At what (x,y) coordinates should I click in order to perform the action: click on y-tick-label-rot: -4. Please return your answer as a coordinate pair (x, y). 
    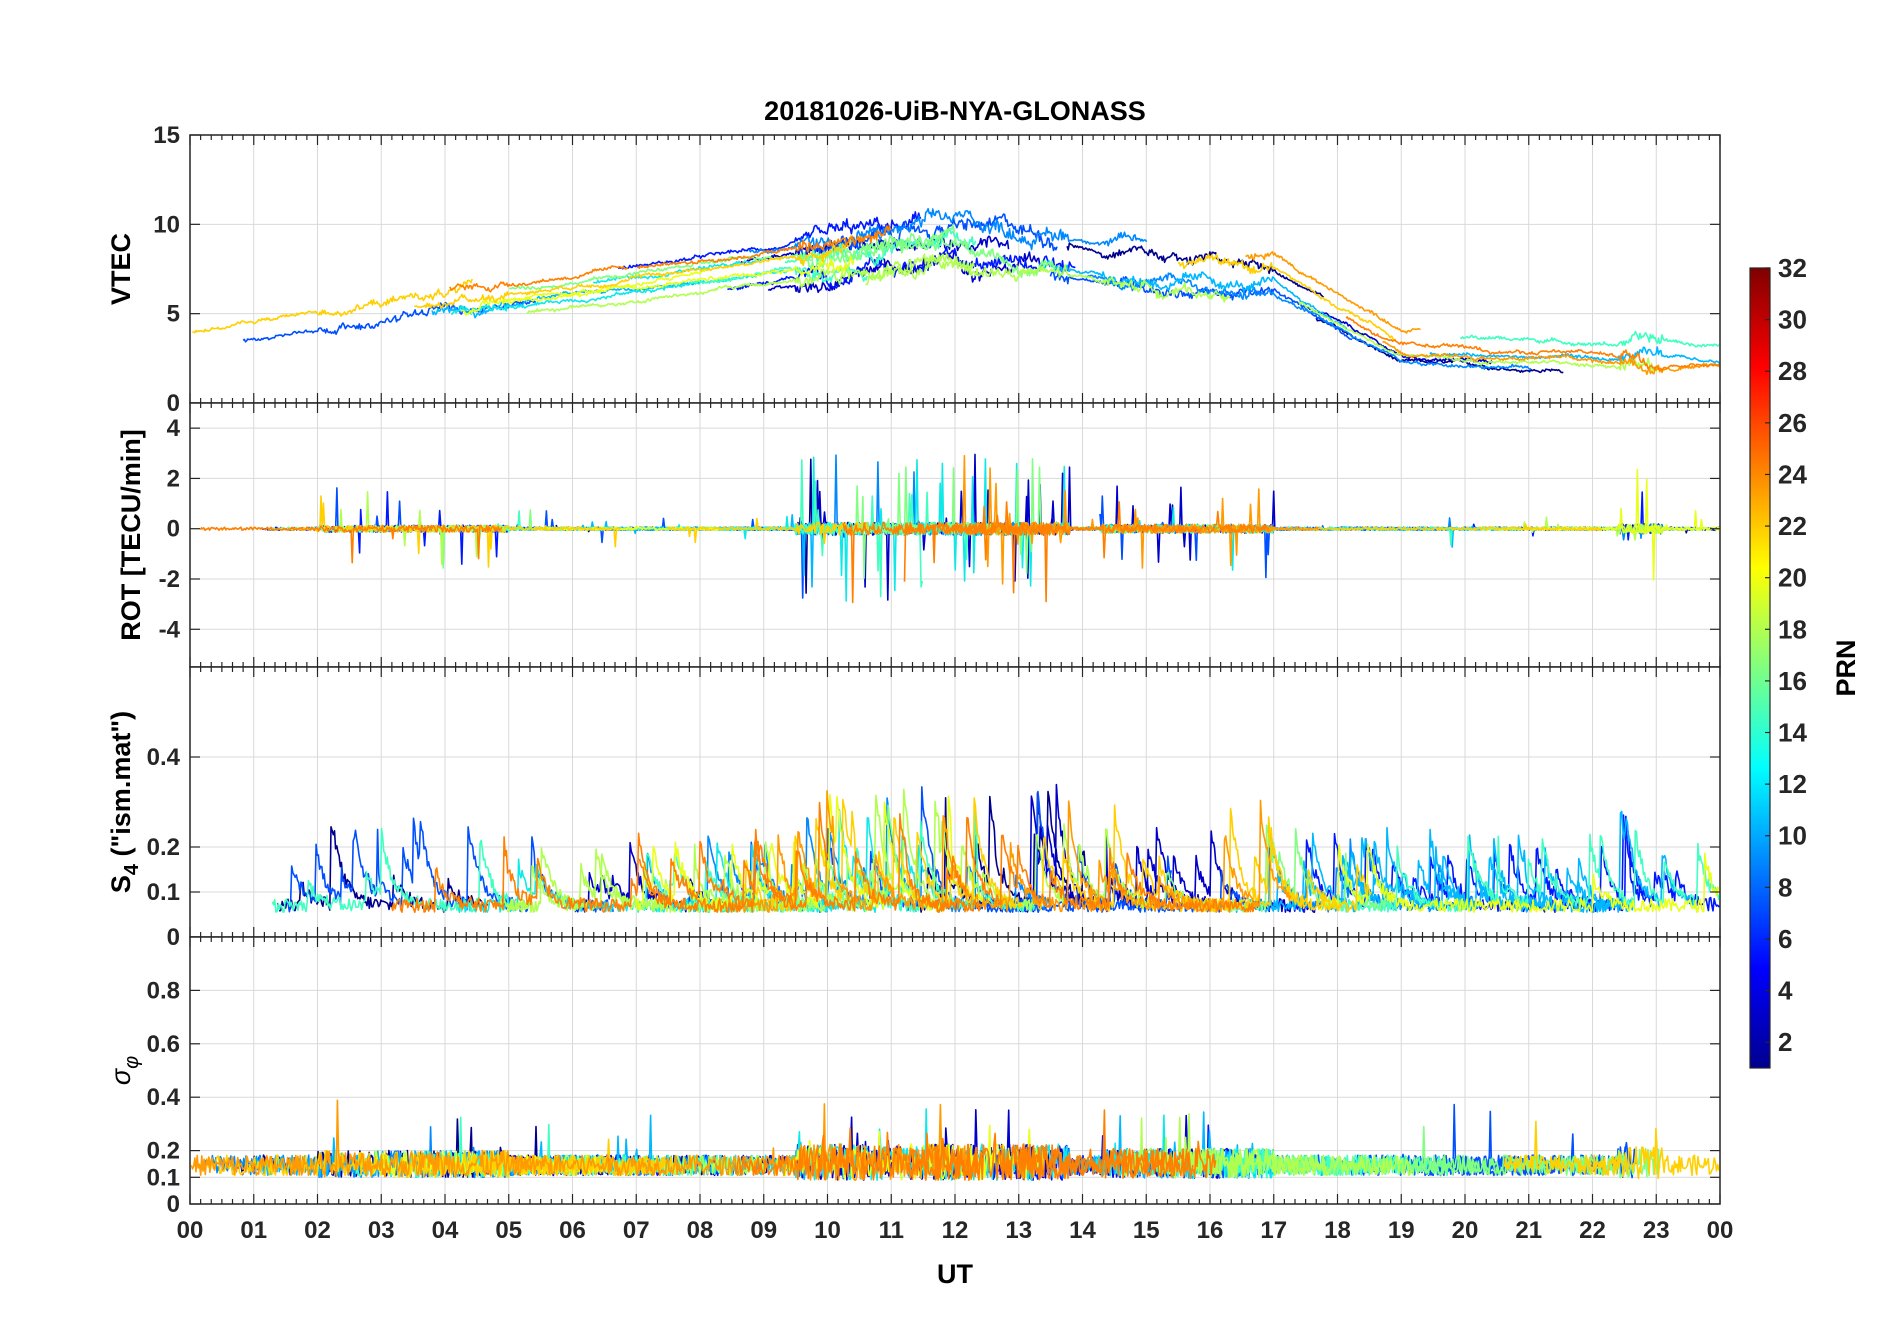
    Looking at the image, I should click on (170, 629).